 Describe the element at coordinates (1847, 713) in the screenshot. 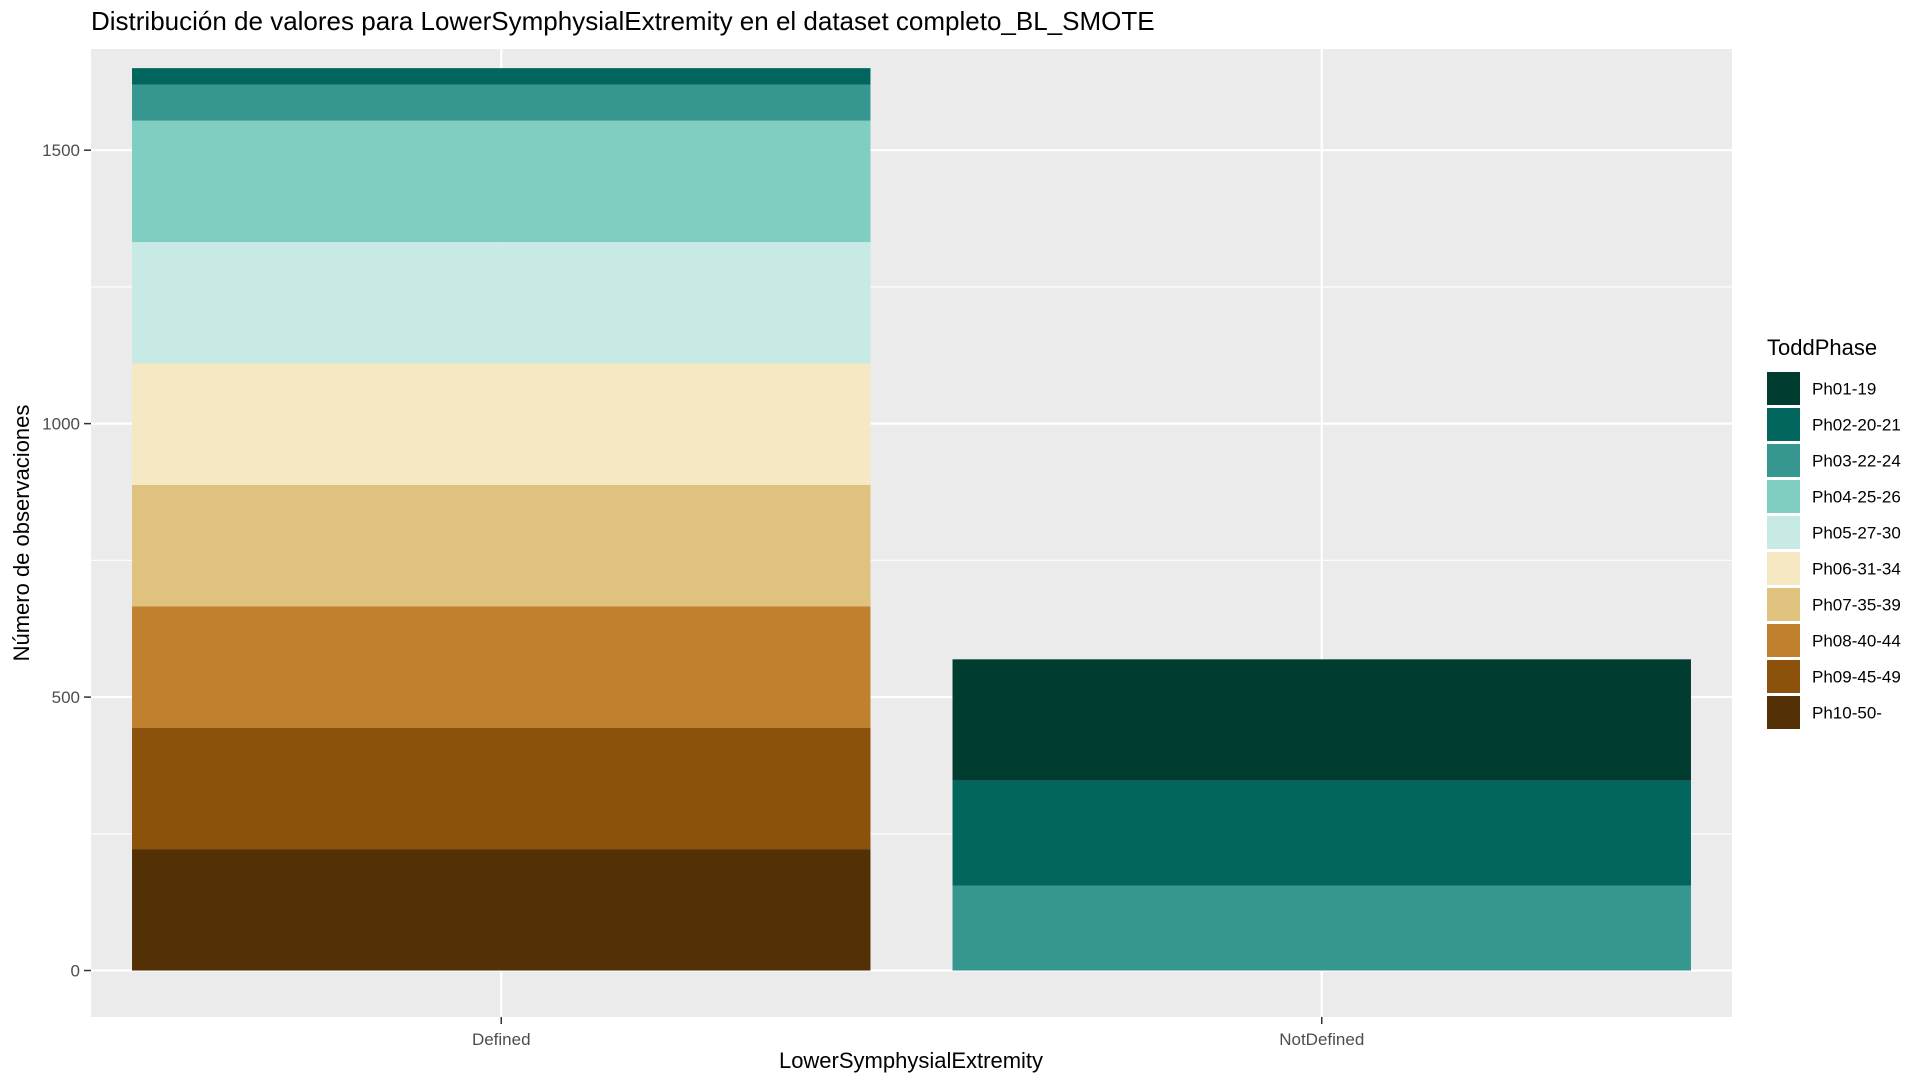

I see `legend-label: Ph10-50-` at that location.